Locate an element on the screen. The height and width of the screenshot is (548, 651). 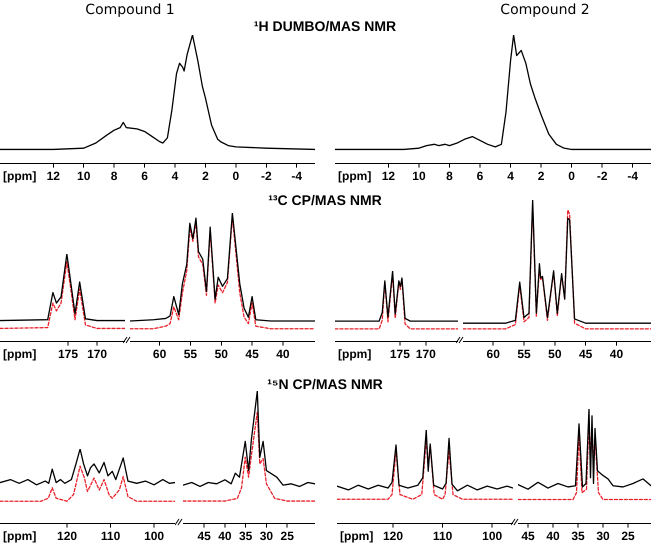
text: ¹H DUMBO/MAS NMR is located at coordinates (325, 26).